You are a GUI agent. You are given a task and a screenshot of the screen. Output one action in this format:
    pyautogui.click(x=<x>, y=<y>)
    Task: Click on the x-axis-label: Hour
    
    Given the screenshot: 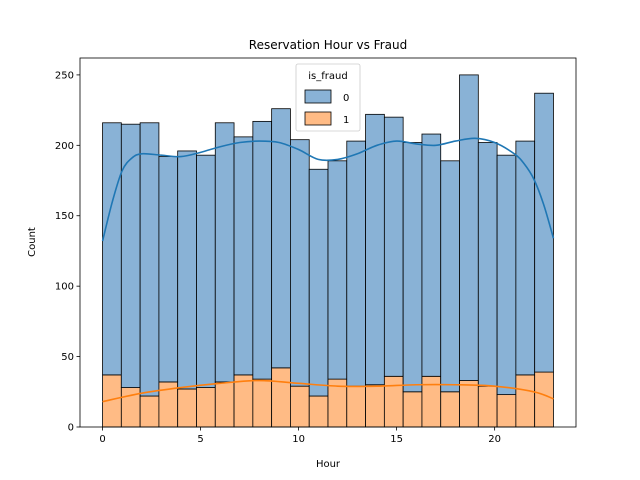 What is the action you would take?
    pyautogui.click(x=328, y=464)
    